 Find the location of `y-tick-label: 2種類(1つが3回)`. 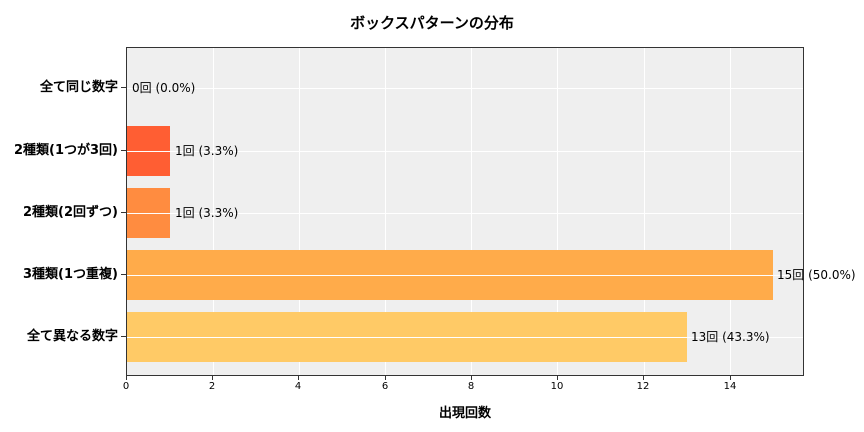

y-tick-label: 2種類(1つが3回) is located at coordinates (65, 150).